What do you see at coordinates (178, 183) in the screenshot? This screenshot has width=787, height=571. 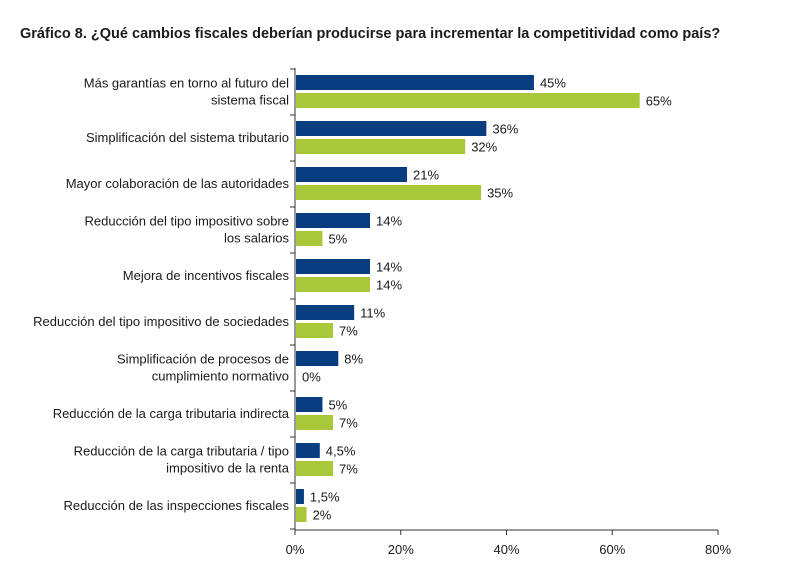 I see `category-label: Mayor colaboración de las autoridades` at bounding box center [178, 183].